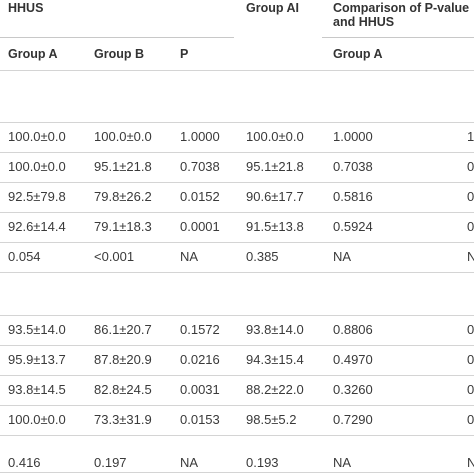 The height and width of the screenshot is (474, 474). What do you see at coordinates (37, 359) in the screenshot?
I see `cell-group-a: 95.9±13.7` at bounding box center [37, 359].